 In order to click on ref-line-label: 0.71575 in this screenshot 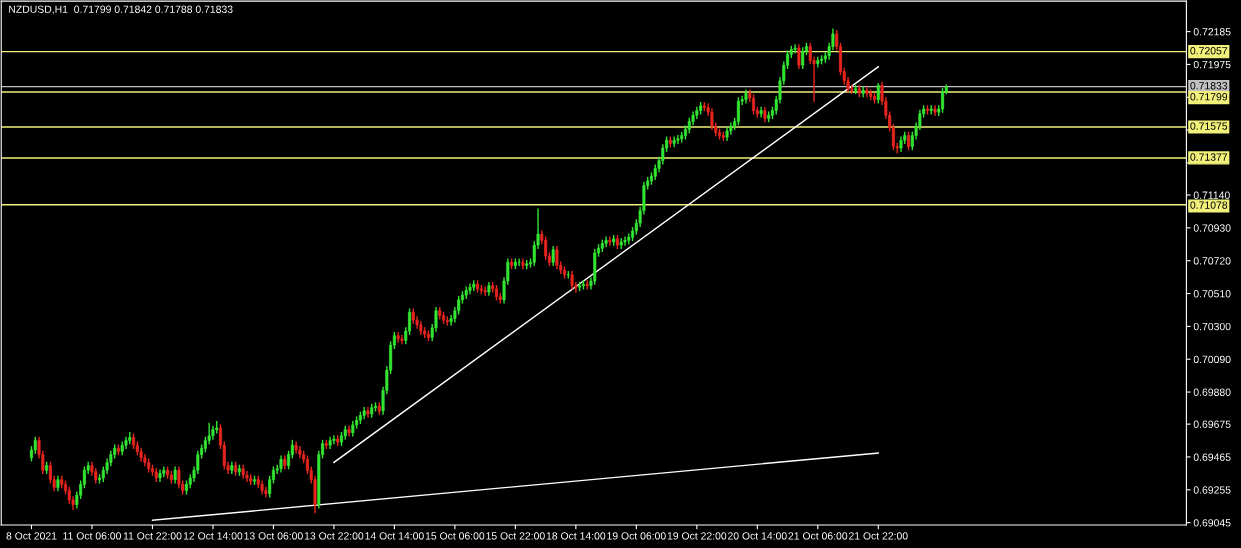, I will do `click(1209, 126)`.